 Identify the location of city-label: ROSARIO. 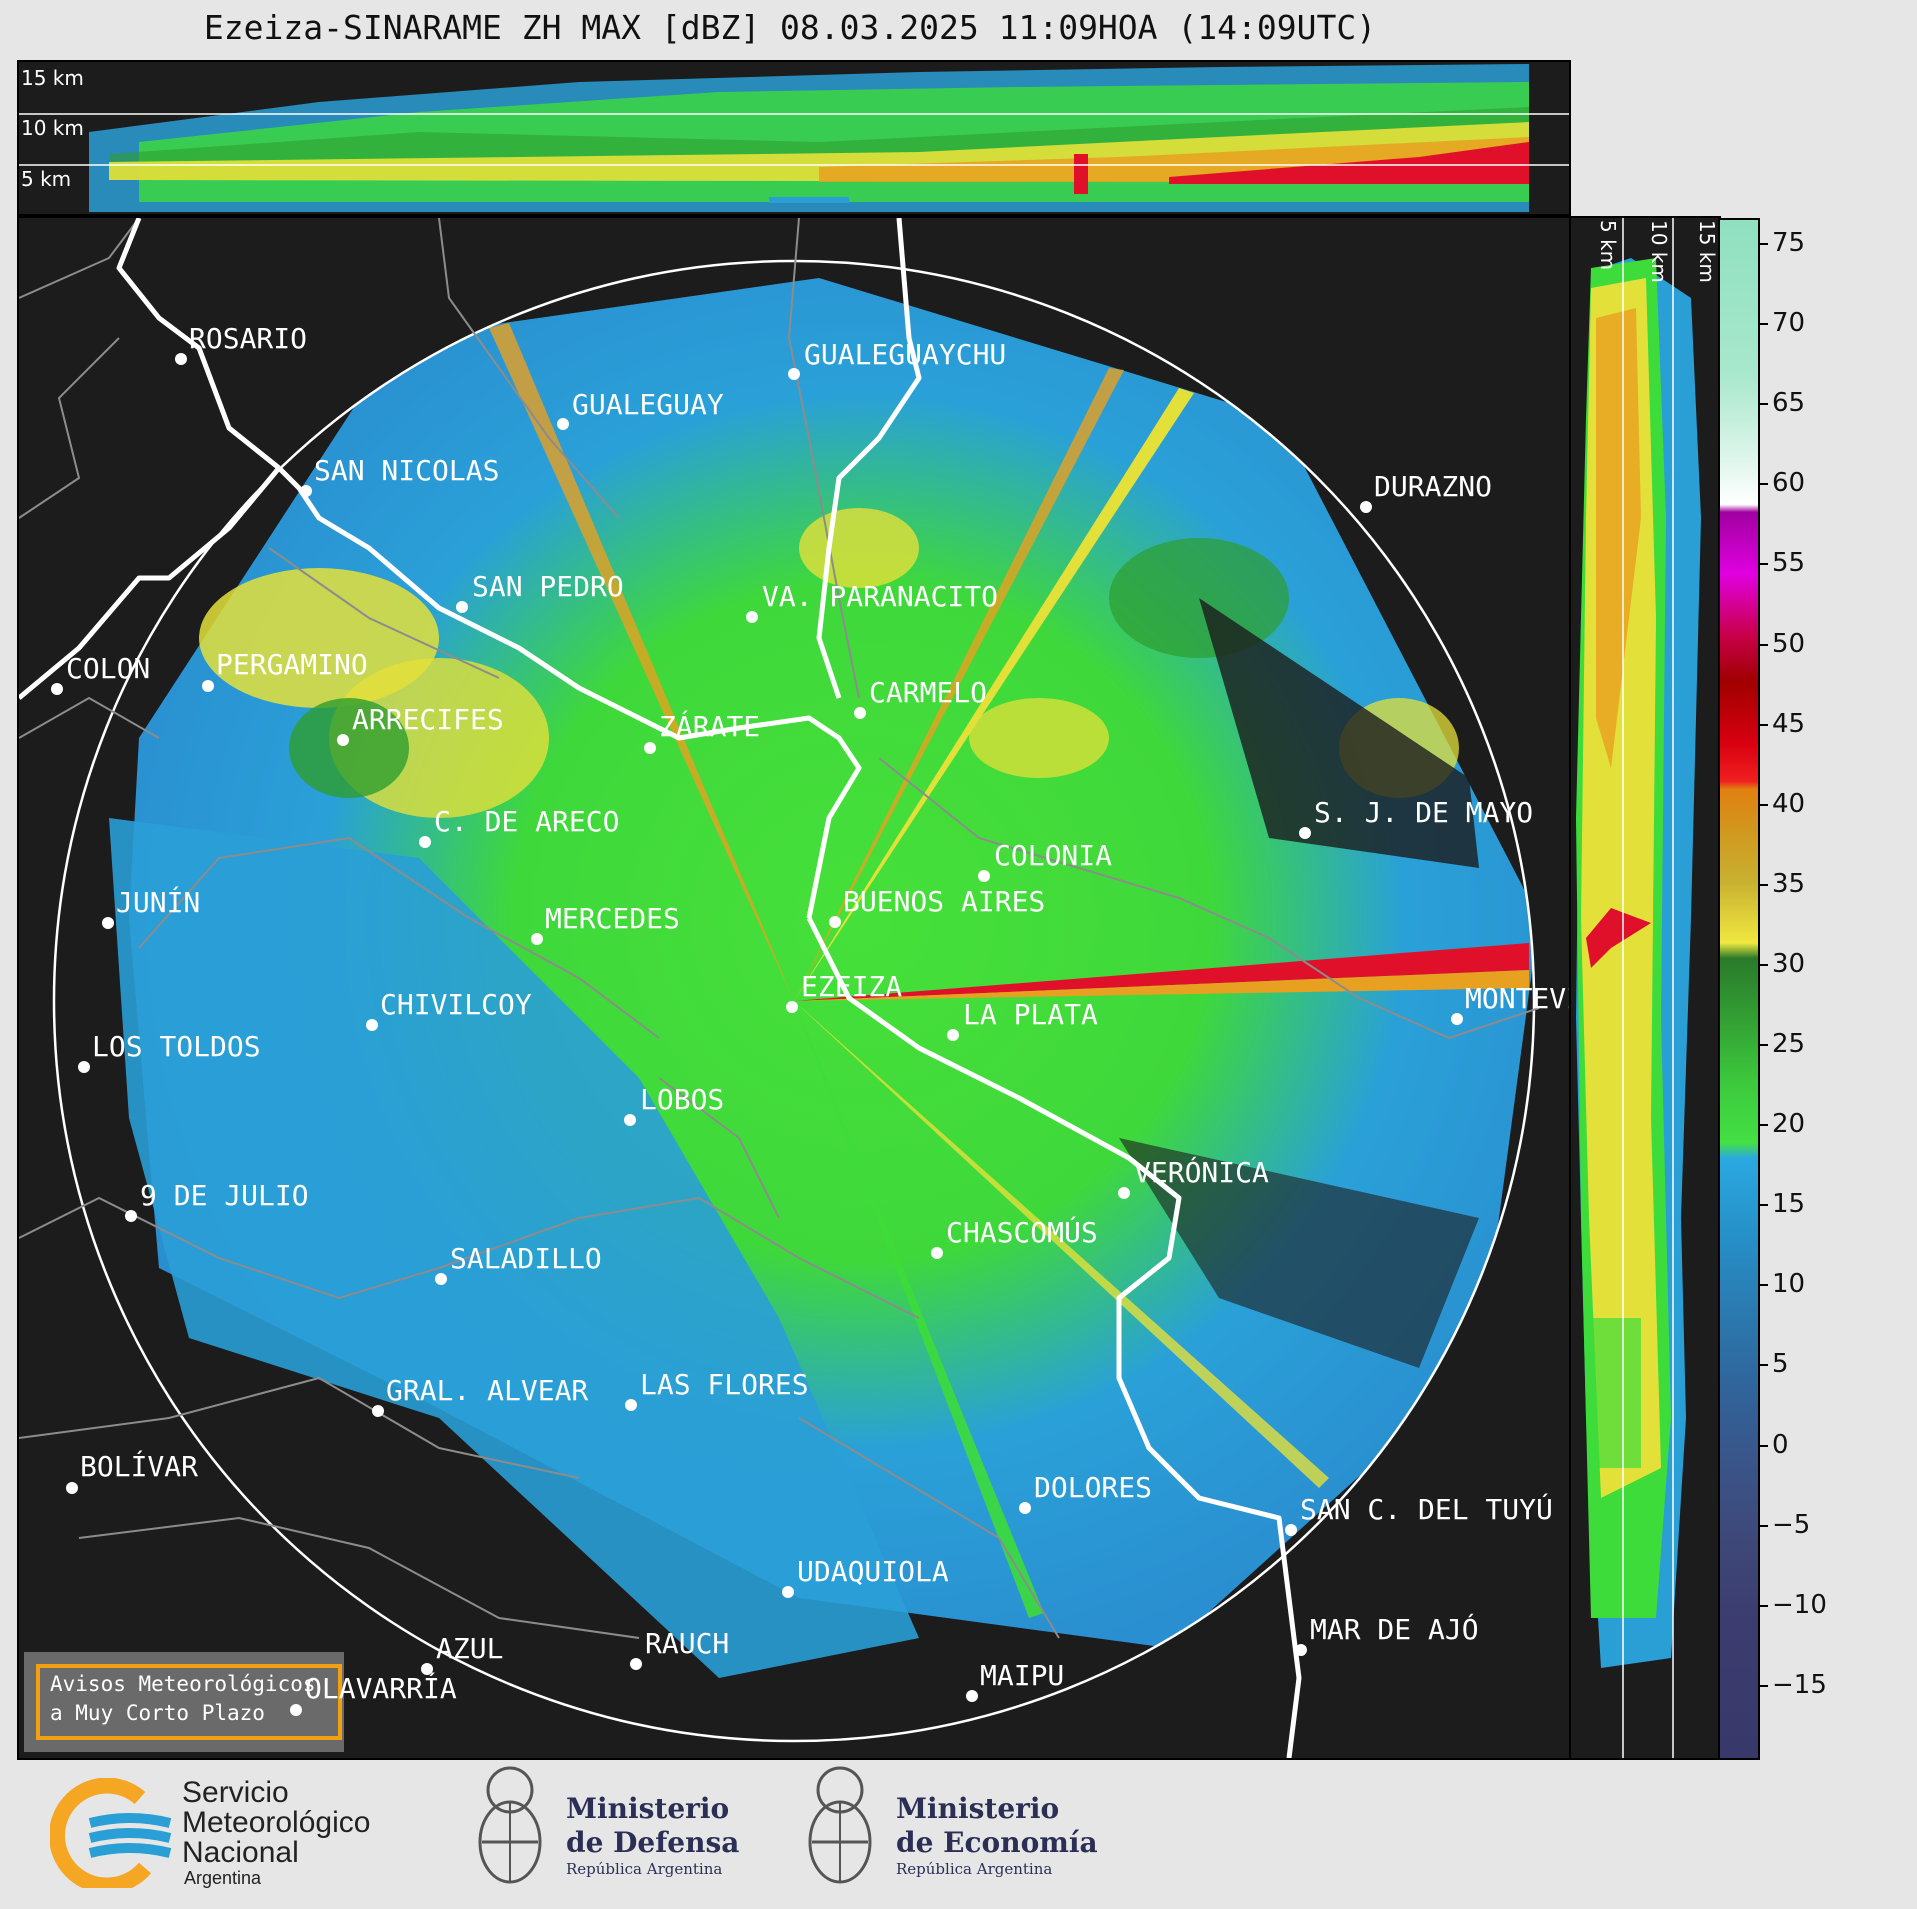
(248, 338).